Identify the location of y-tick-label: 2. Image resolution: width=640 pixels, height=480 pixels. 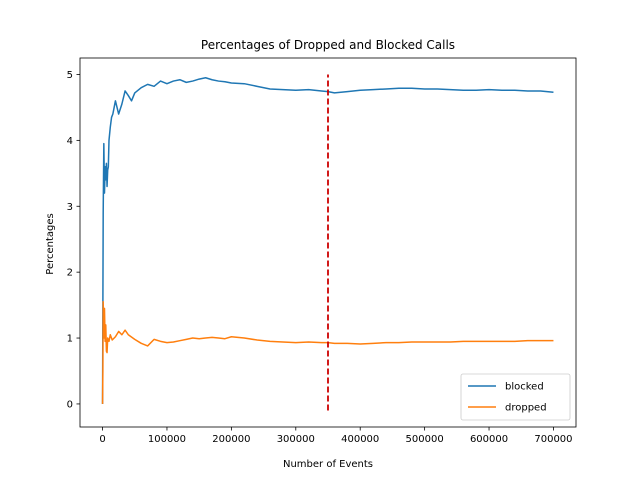
(70, 273).